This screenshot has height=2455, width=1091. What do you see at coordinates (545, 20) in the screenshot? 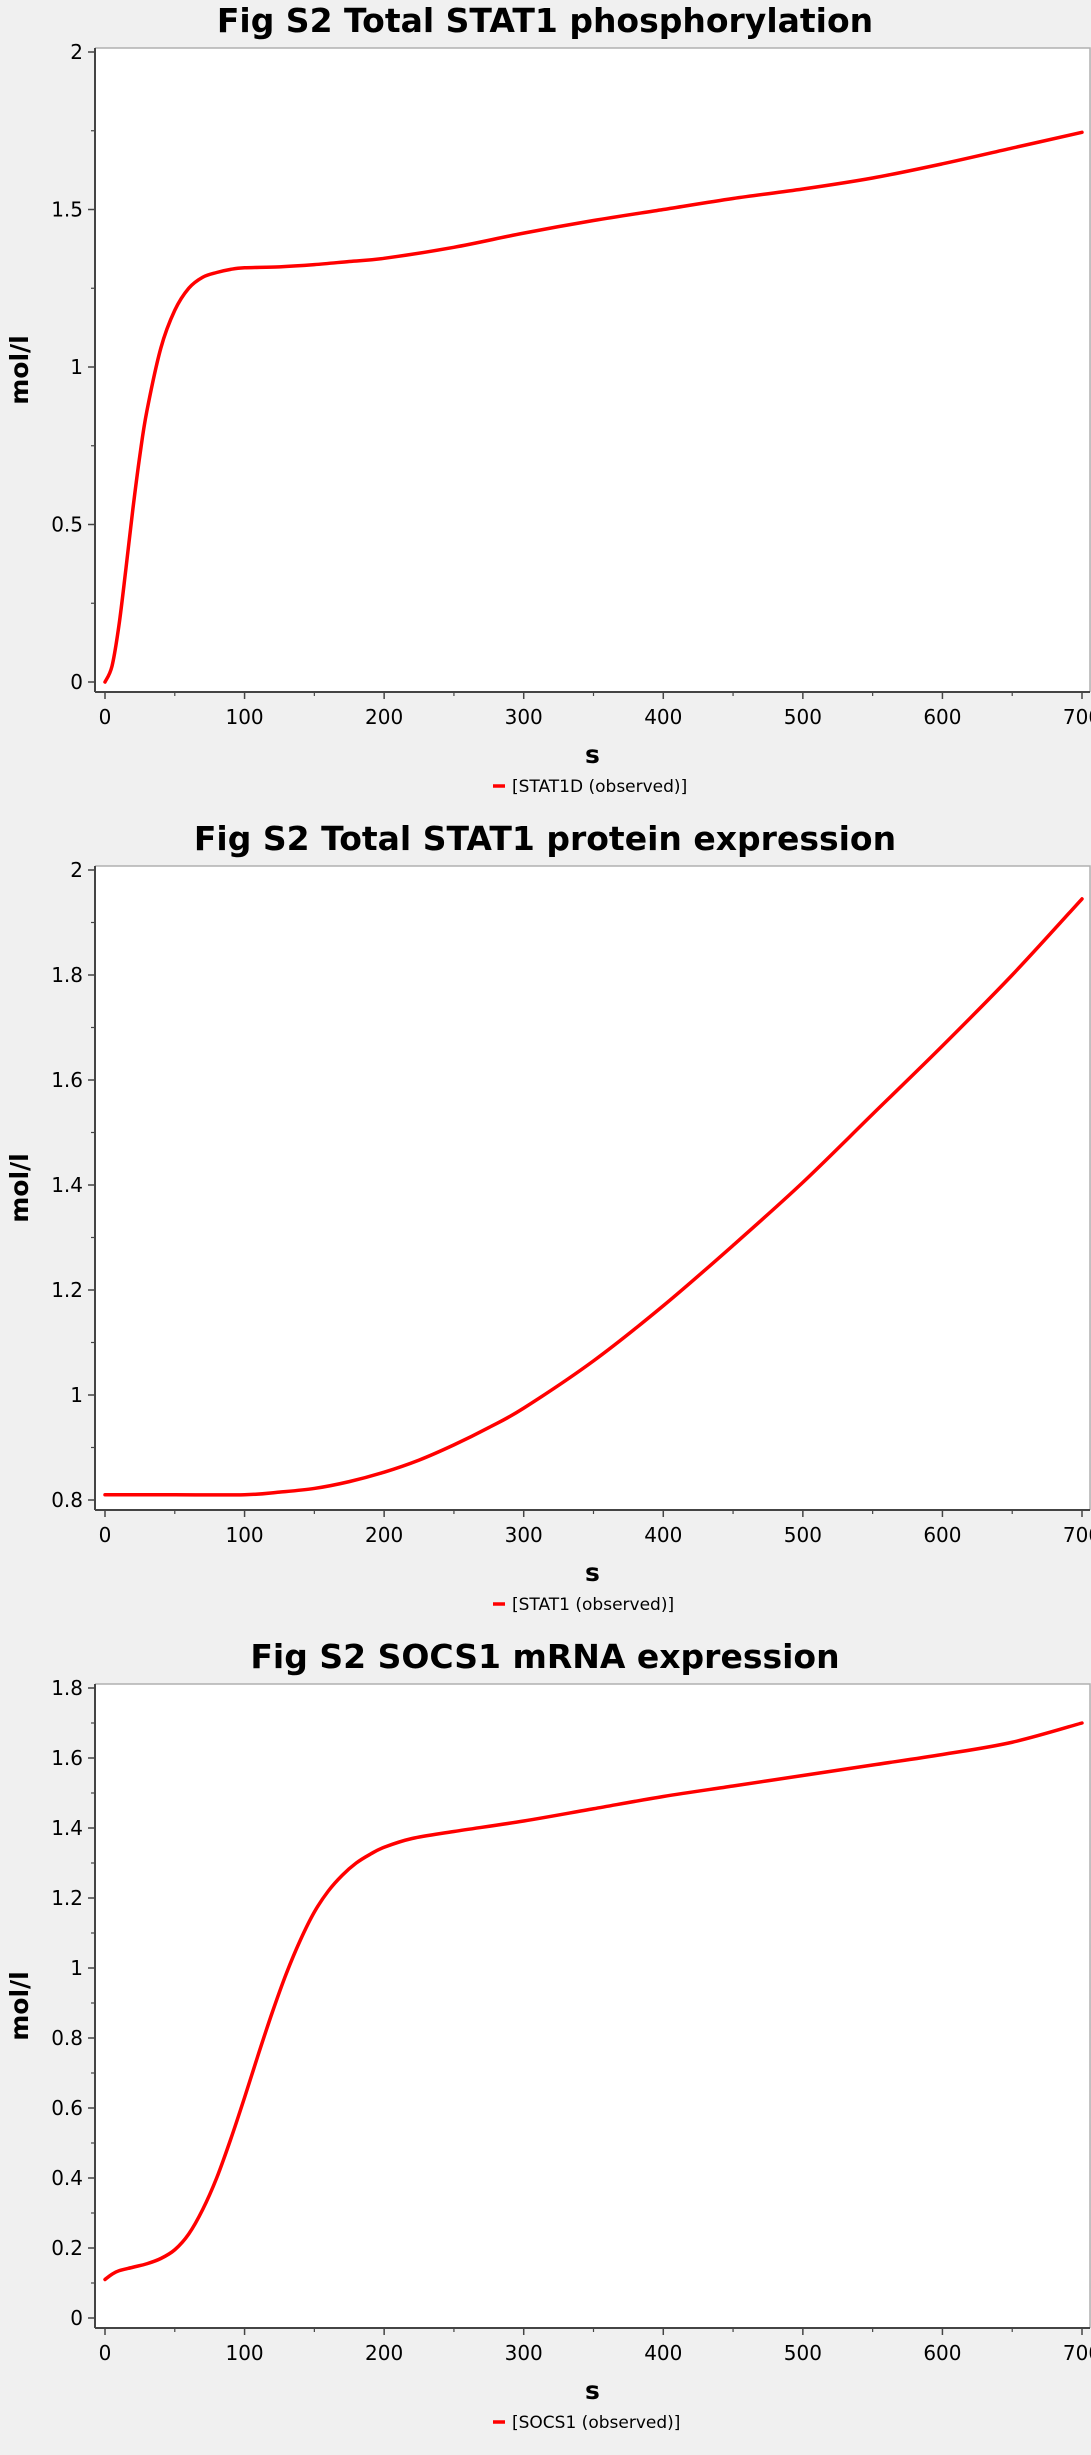
I see `chart-title: Fig S2 Total STAT1 phosphorylation` at bounding box center [545, 20].